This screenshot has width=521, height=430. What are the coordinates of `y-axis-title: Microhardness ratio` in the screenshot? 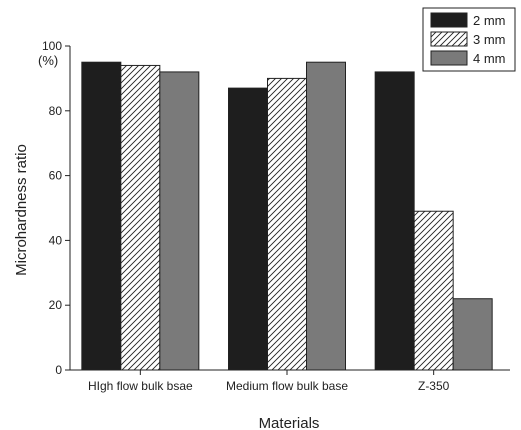 It's located at (21, 210).